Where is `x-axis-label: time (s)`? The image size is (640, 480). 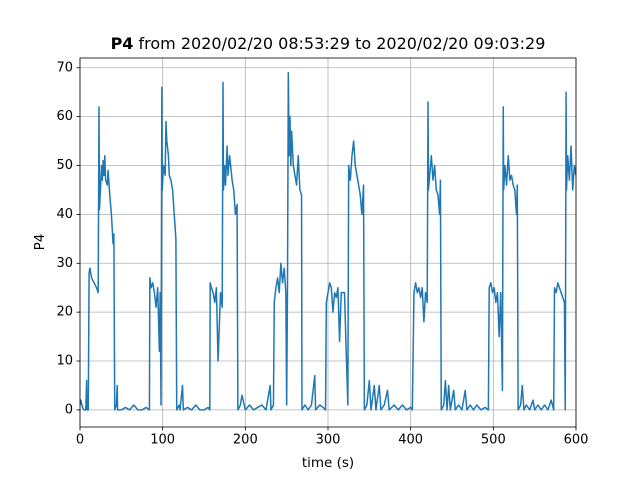 x-axis-label: time (s) is located at coordinates (328, 463).